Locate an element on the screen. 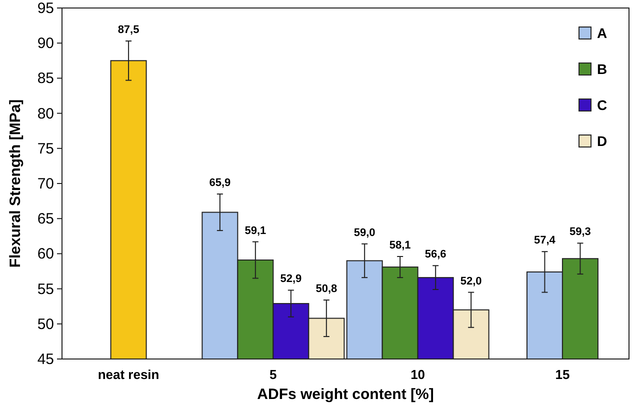 This screenshot has width=637, height=411. data-label: 58,1 is located at coordinates (400, 246).